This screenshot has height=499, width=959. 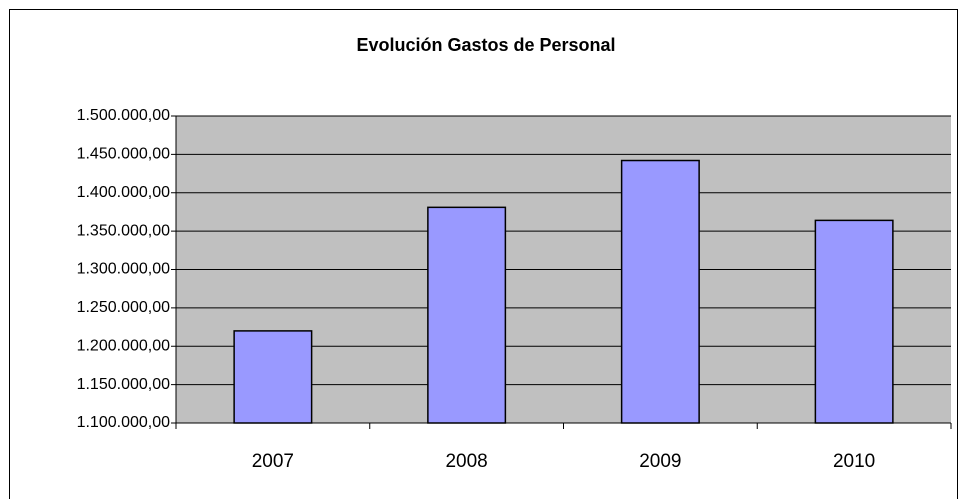 What do you see at coordinates (273, 461) in the screenshot?
I see `x-tick-label: 2007` at bounding box center [273, 461].